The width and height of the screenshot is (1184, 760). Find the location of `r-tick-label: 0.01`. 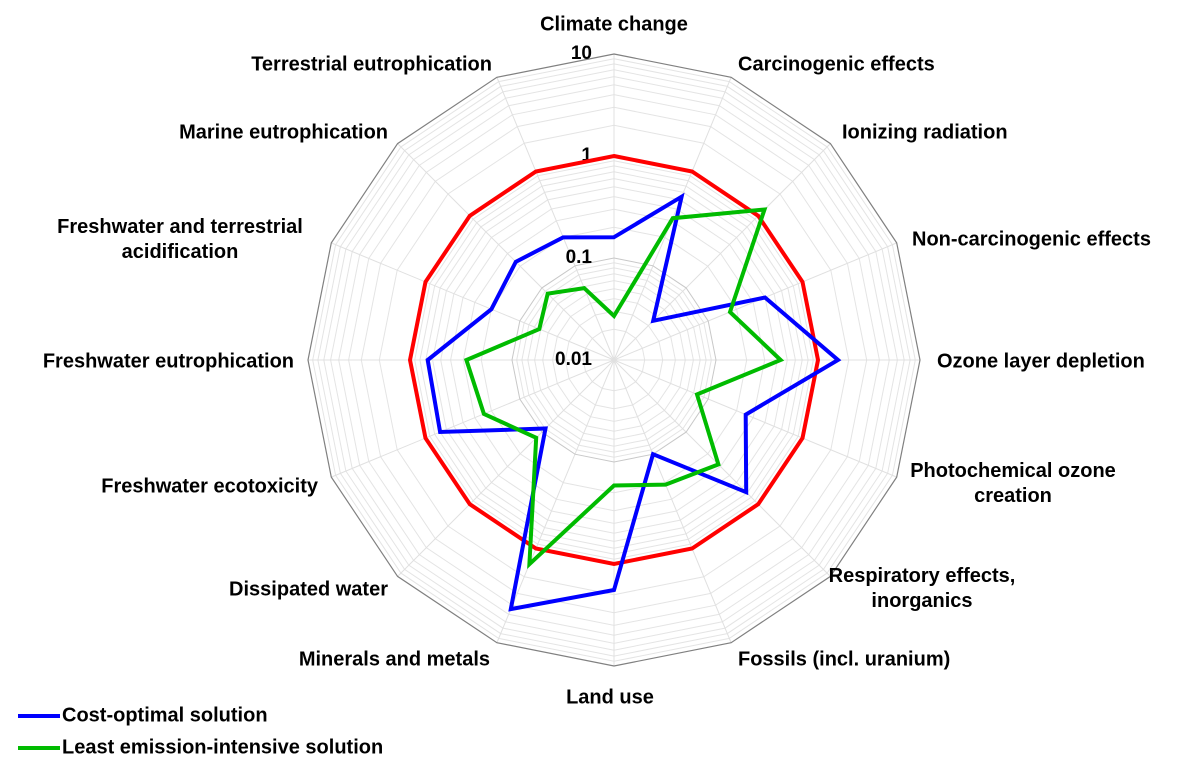

r-tick-label: 0.01 is located at coordinates (573, 359).